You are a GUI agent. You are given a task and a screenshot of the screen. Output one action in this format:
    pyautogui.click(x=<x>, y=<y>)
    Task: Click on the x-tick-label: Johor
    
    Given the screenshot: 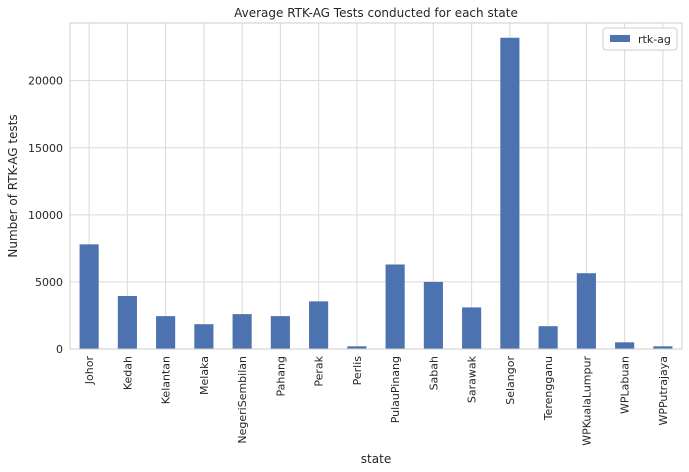 What is the action you would take?
    pyautogui.click(x=89, y=371)
    